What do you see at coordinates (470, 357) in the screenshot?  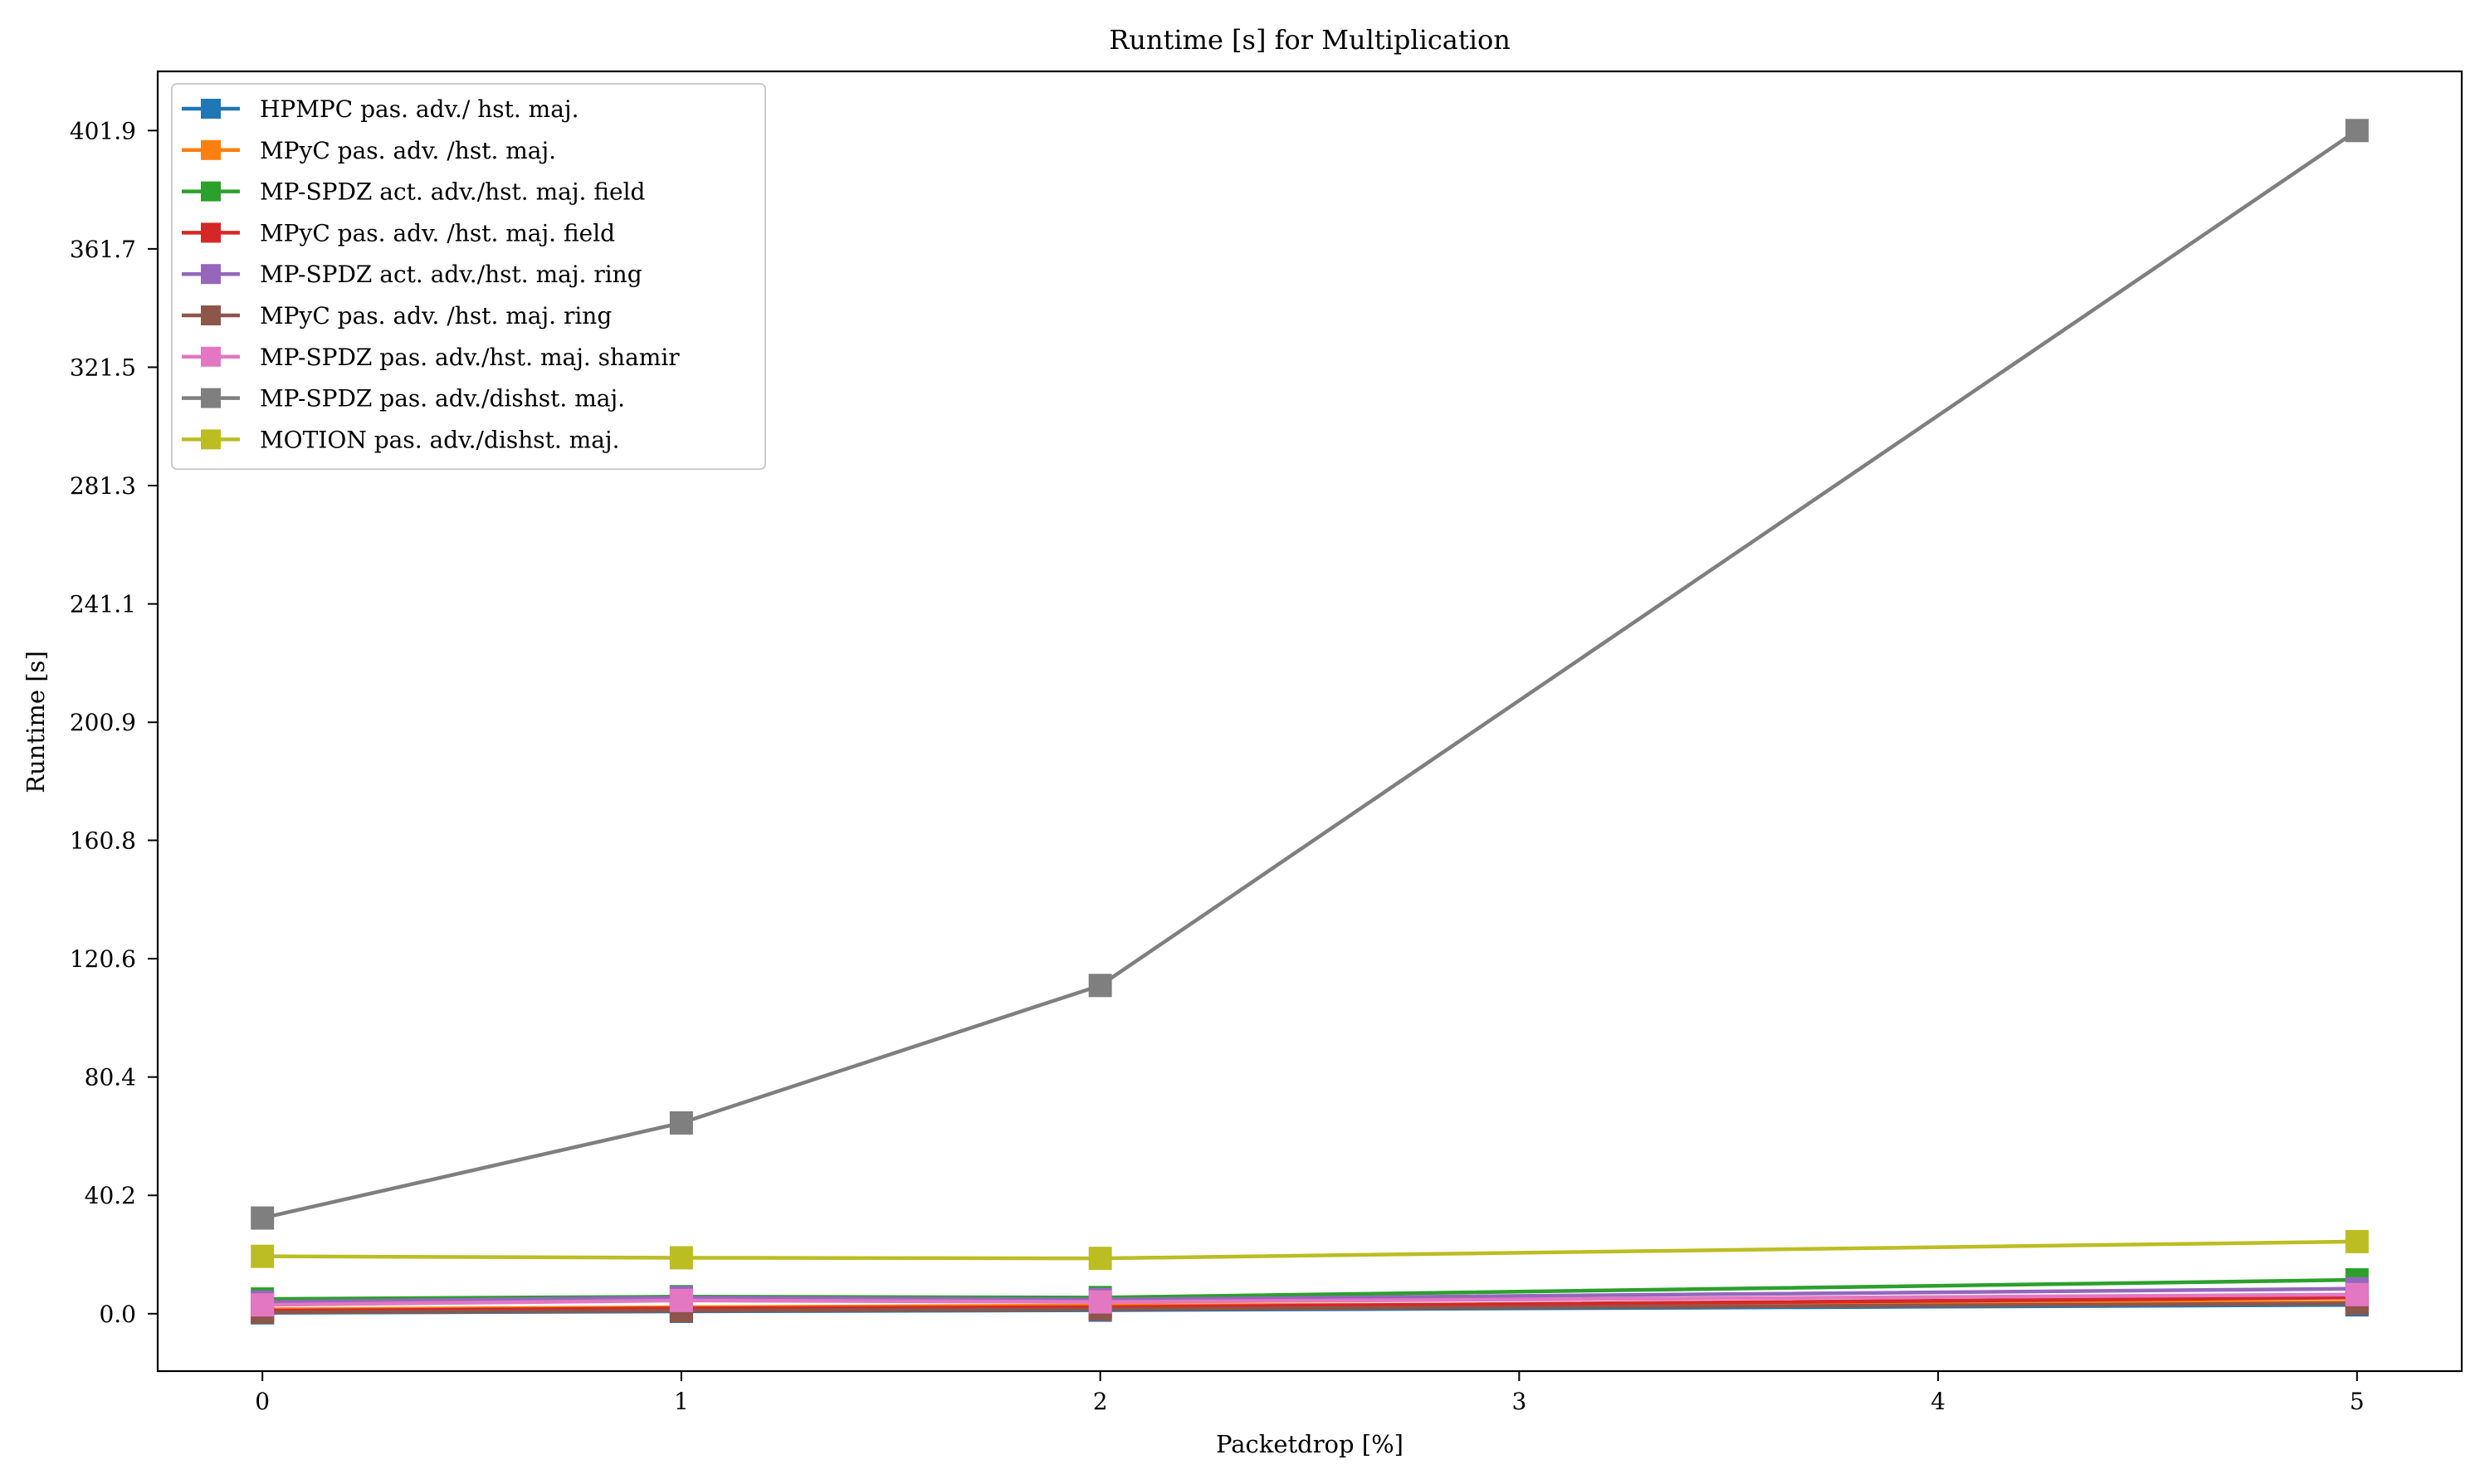 I see `legend-label: MP-SPDZ pas. adv./hst. maj. shamir` at bounding box center [470, 357].